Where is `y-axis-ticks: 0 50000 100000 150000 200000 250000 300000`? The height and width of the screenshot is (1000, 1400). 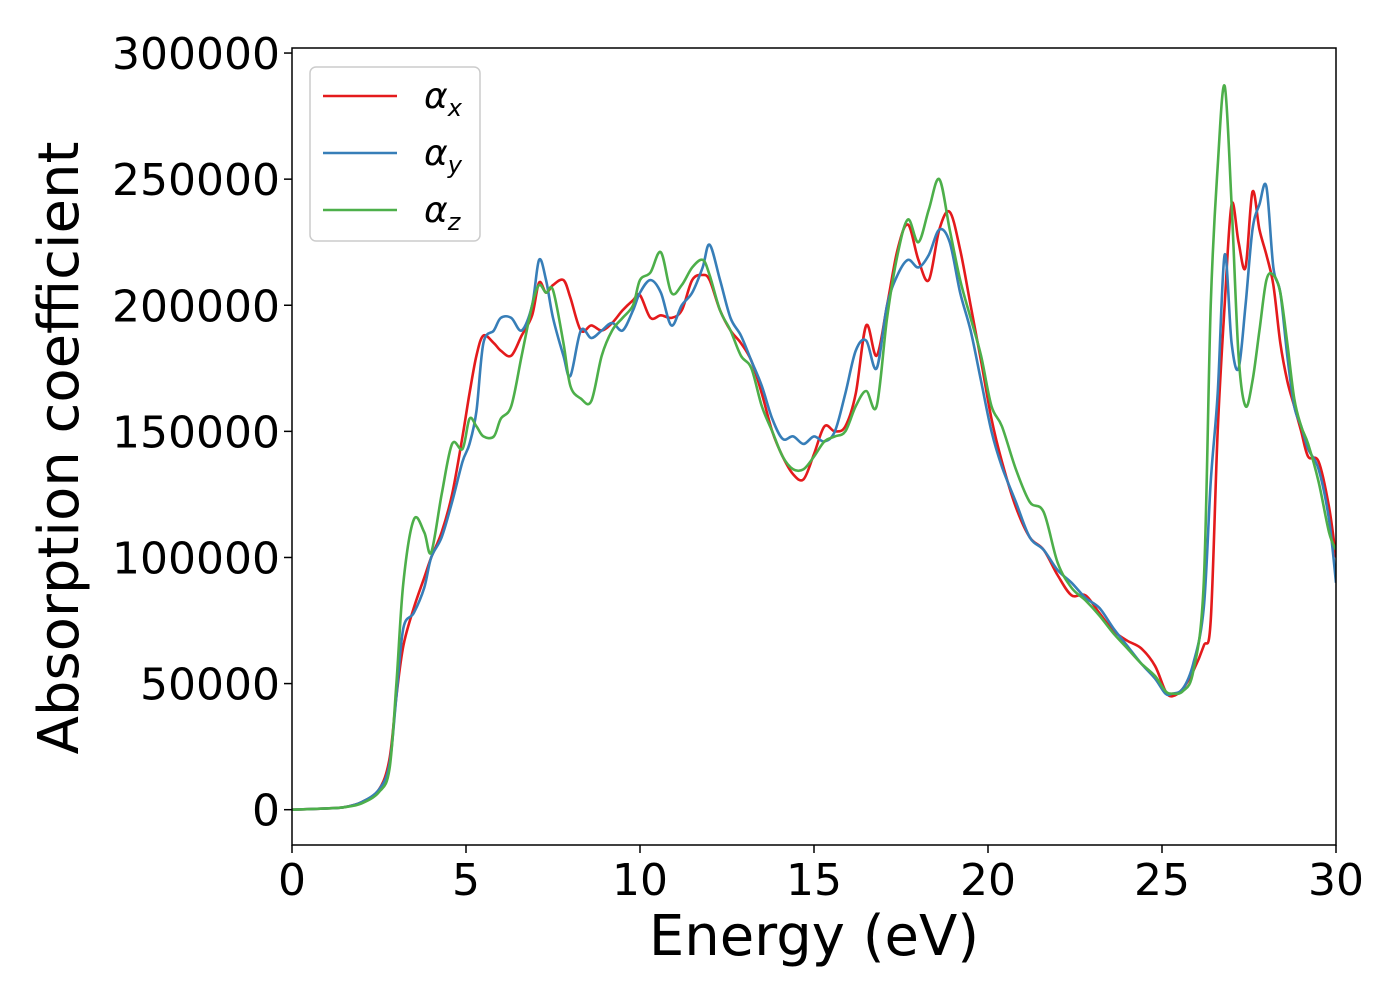
y-axis-ticks: 0 50000 100000 150000 200000 250000 300000 is located at coordinates (202, 433).